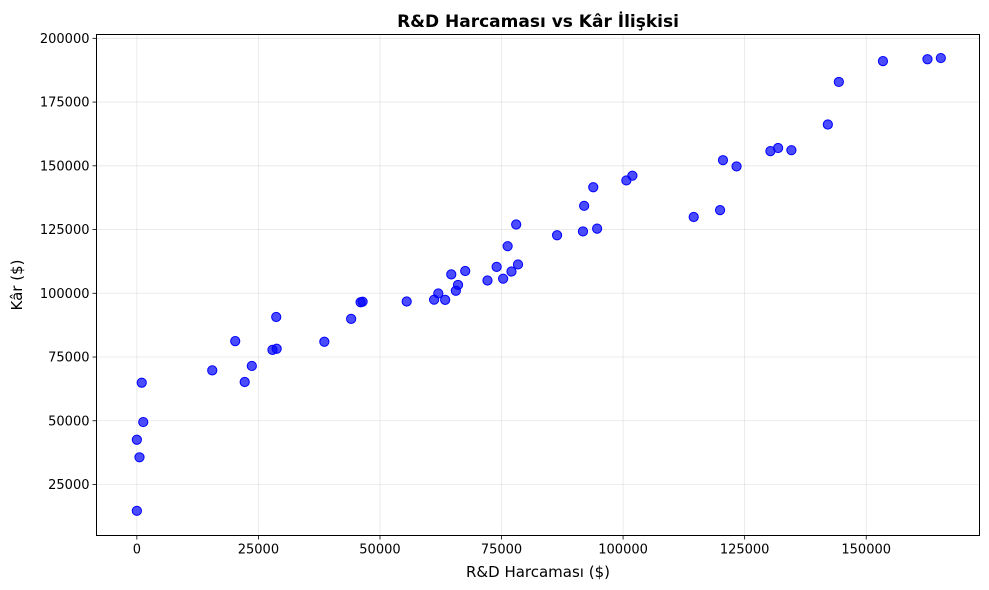 The height and width of the screenshot is (590, 989). What do you see at coordinates (65, 294) in the screenshot?
I see `y-tick-label: 100000` at bounding box center [65, 294].